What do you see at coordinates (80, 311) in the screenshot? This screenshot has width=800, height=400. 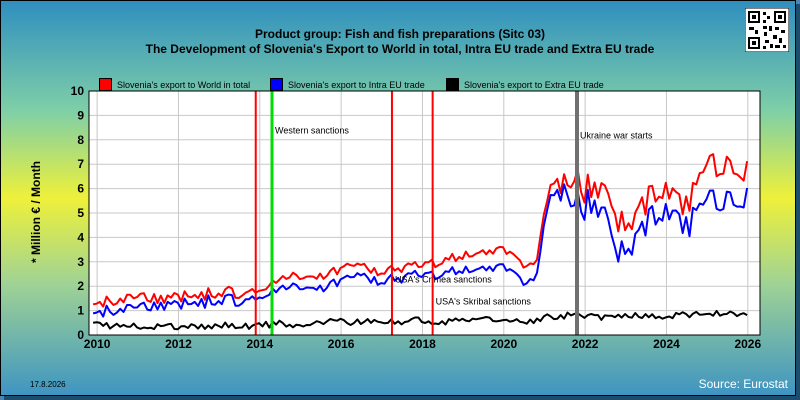 I see `y-tick-label: 1` at bounding box center [80, 311].